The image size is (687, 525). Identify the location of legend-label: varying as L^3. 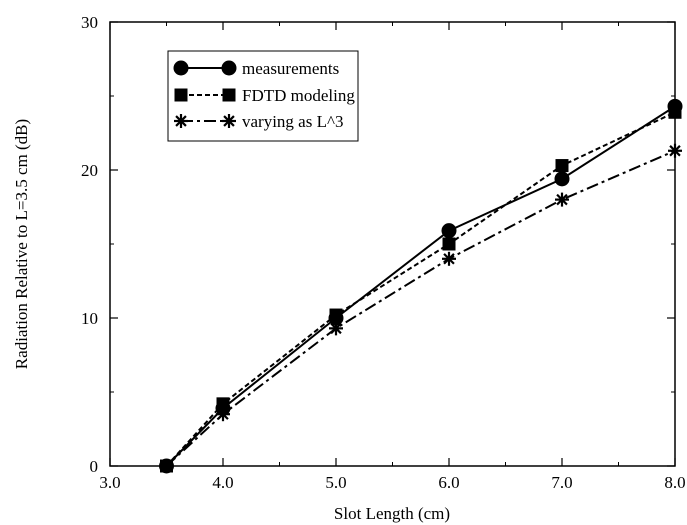
(292, 121).